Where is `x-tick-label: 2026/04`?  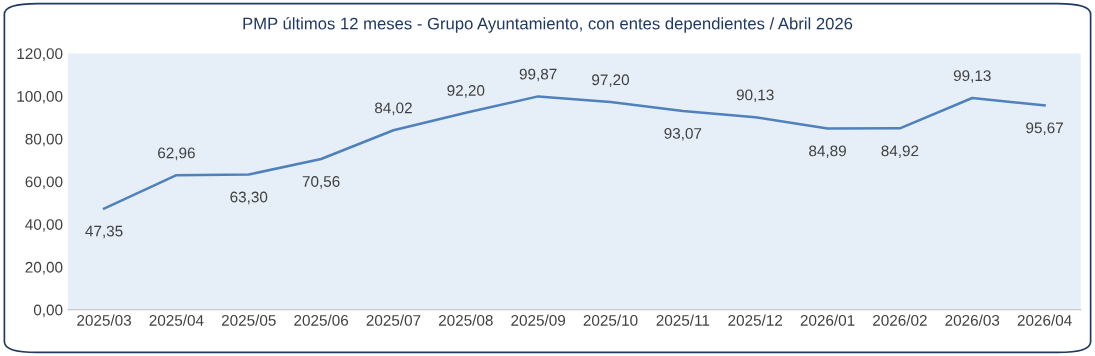 x-tick-label: 2026/04 is located at coordinates (1044, 320).